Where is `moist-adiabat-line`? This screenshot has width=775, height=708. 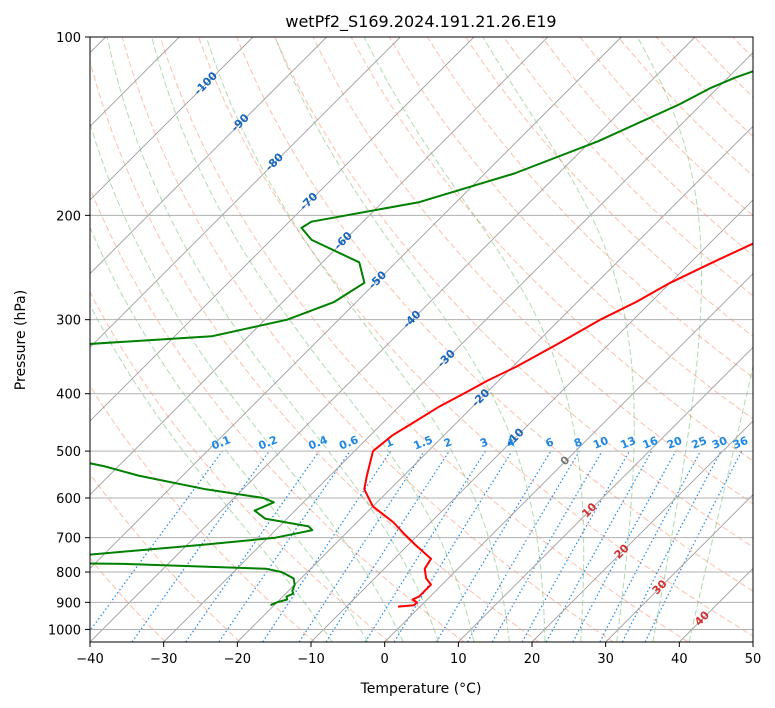 moist-adiabat-line is located at coordinates (669, 339).